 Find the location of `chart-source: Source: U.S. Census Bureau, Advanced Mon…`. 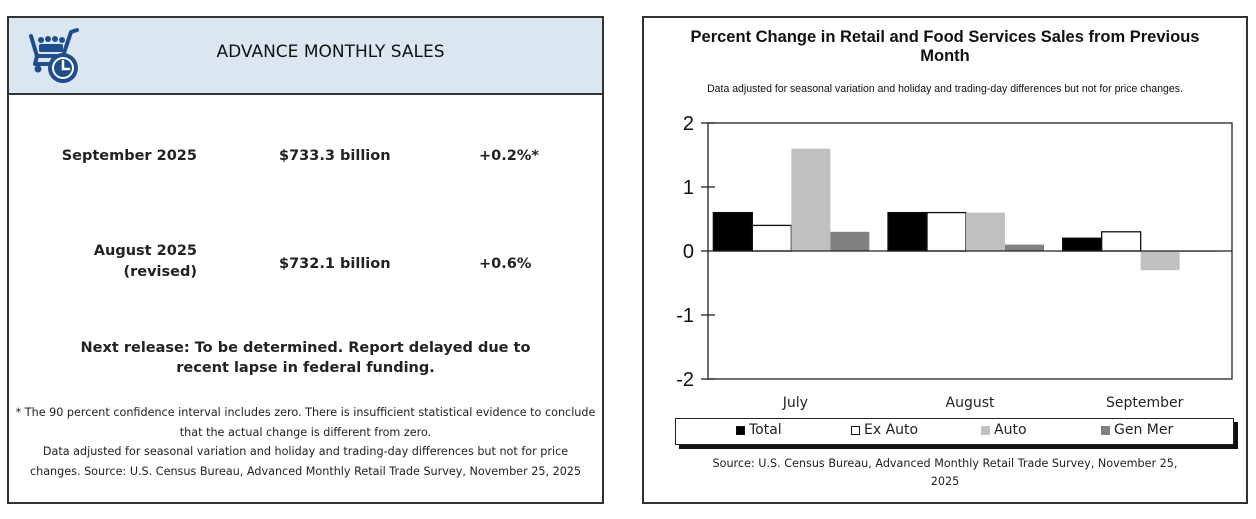

chart-source: Source: U.S. Census Bureau, Advanced Mon… is located at coordinates (945, 472).